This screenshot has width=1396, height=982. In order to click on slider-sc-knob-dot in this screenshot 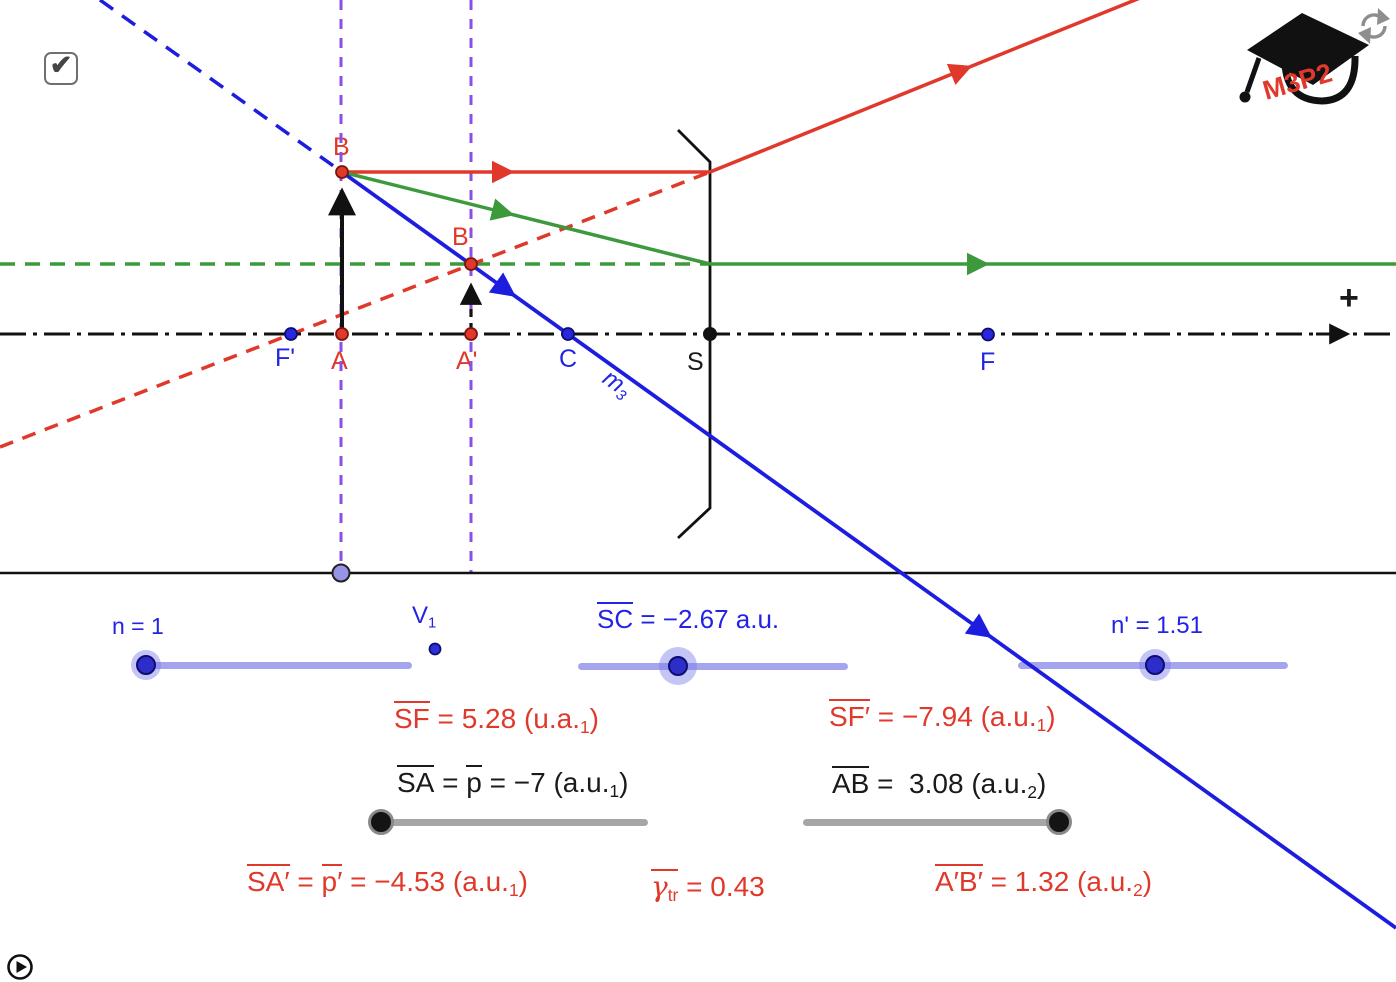, I will do `click(678, 666)`.